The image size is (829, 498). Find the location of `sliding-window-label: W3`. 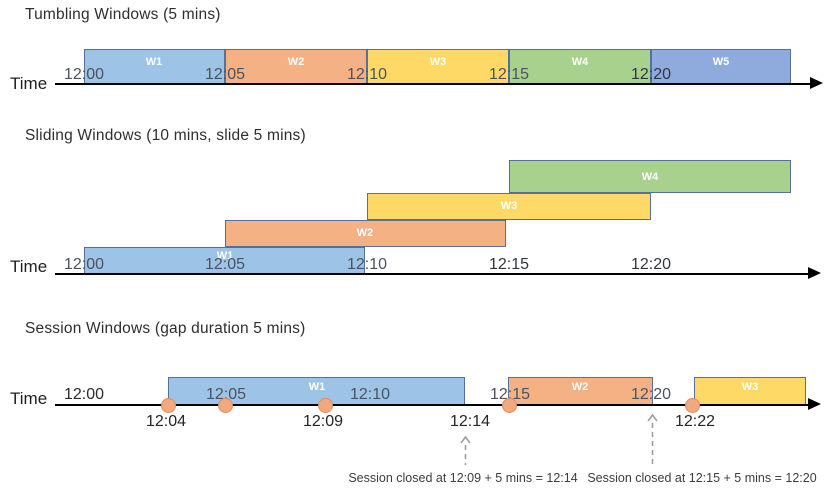

sliding-window-label: W3 is located at coordinates (509, 206).